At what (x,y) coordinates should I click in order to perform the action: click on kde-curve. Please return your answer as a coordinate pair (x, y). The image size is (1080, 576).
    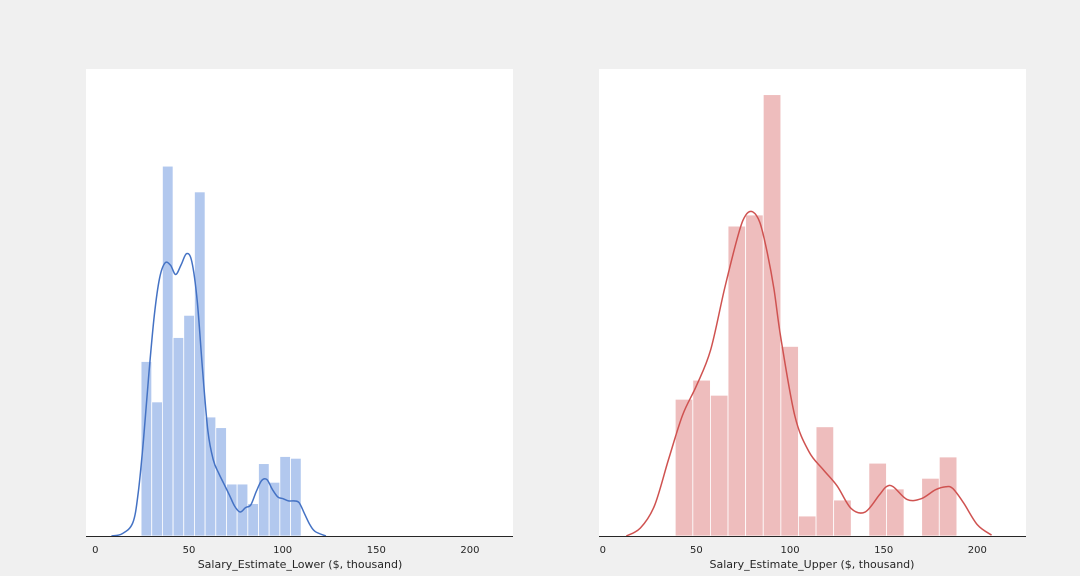
    Looking at the image, I should click on (219, 394).